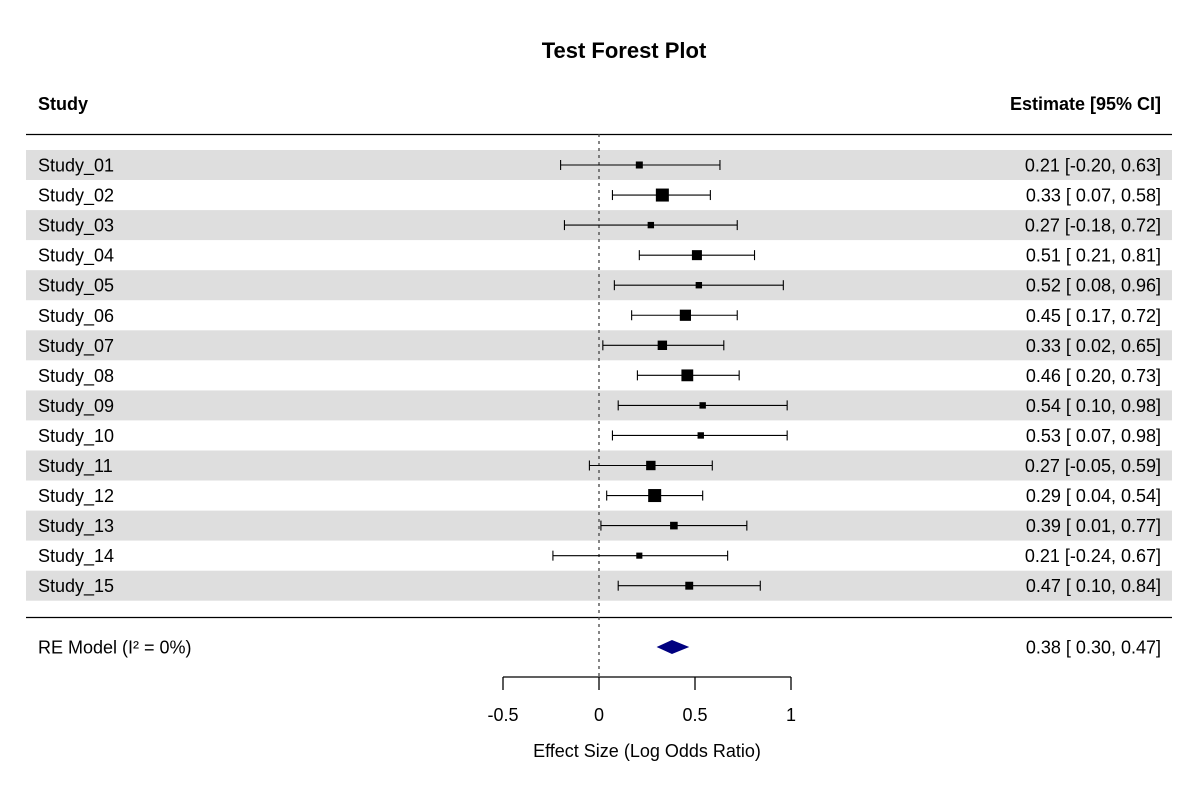 The image size is (1200, 800). Describe the element at coordinates (1093, 196) in the screenshot. I see `estimate-ci-text: 0.33 [ 0.07, 0.58]` at that location.